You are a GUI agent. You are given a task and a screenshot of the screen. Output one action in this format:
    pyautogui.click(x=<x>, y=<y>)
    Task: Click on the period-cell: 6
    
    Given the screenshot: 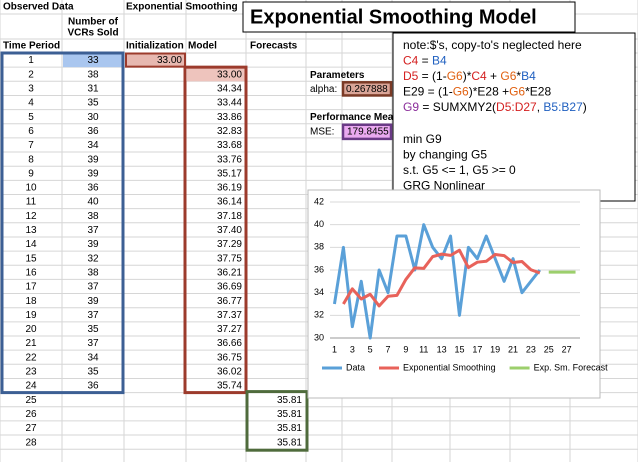 What is the action you would take?
    pyautogui.click(x=31, y=131)
    